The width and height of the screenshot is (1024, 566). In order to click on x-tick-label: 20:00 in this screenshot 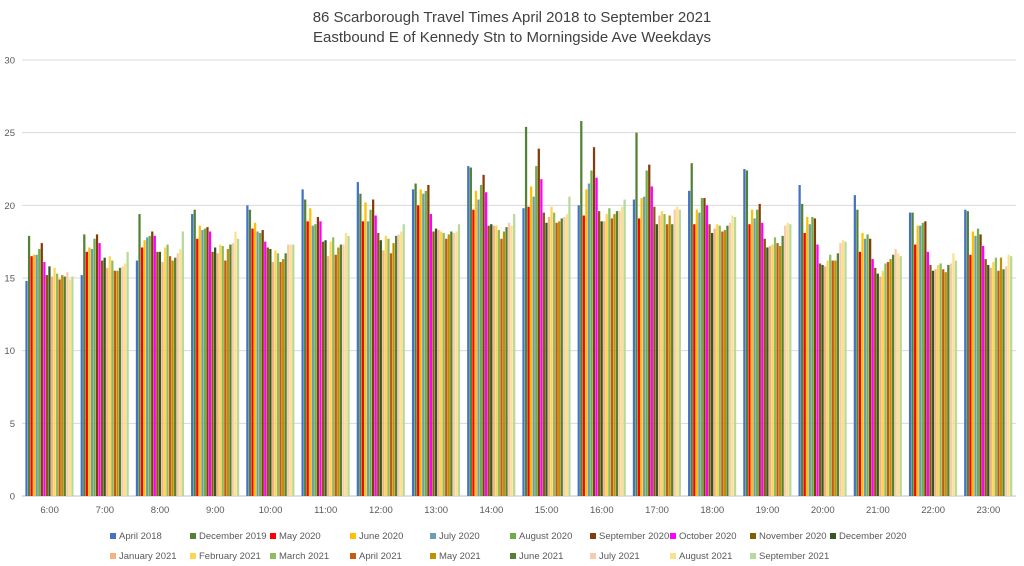, I will do `click(823, 510)`.